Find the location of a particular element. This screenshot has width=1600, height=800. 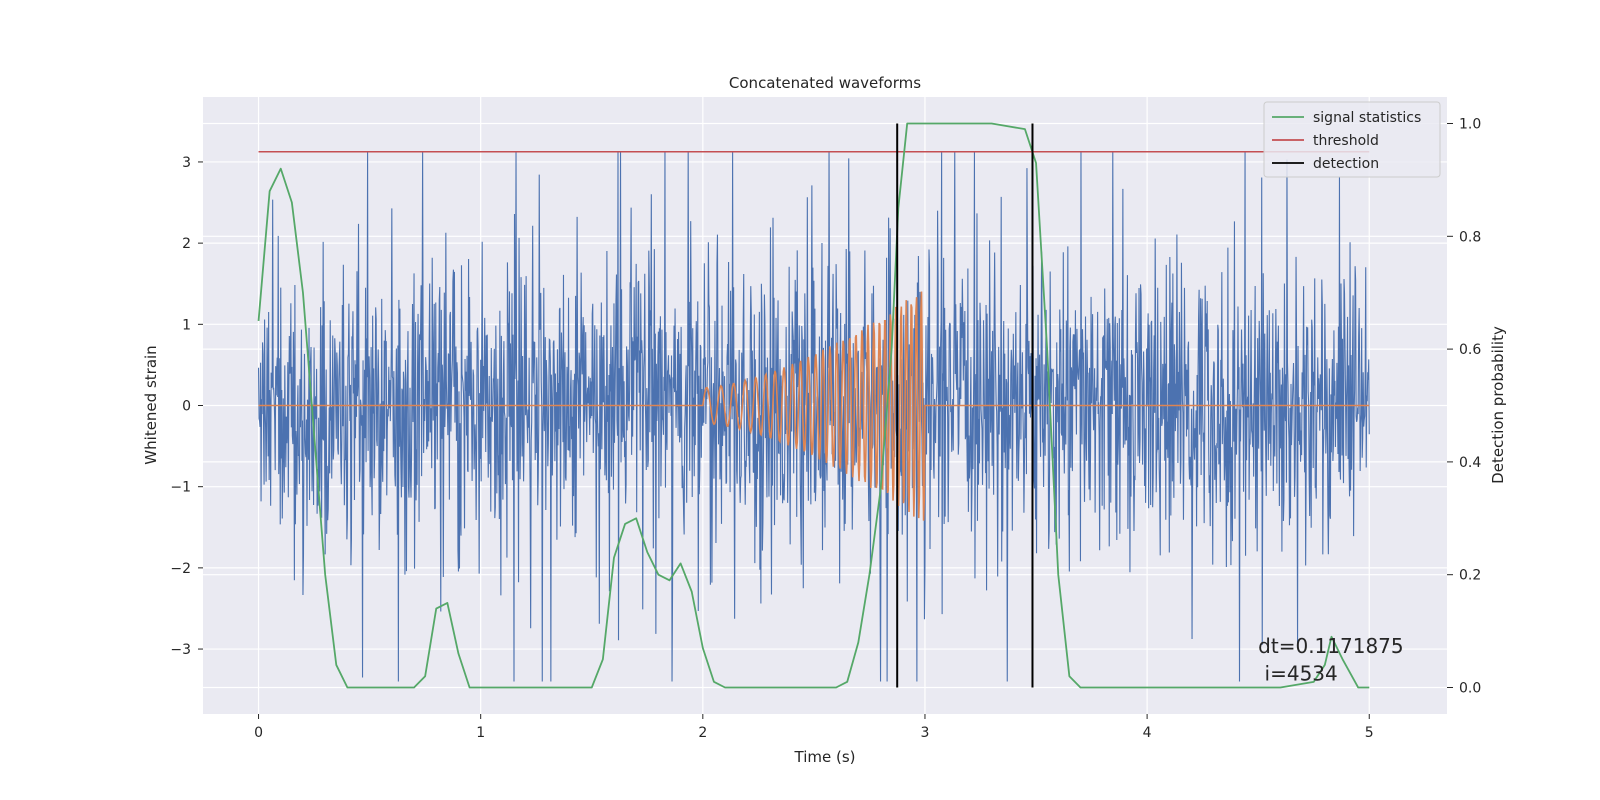

y-tick-label-right: 0.4 is located at coordinates (1470, 463).